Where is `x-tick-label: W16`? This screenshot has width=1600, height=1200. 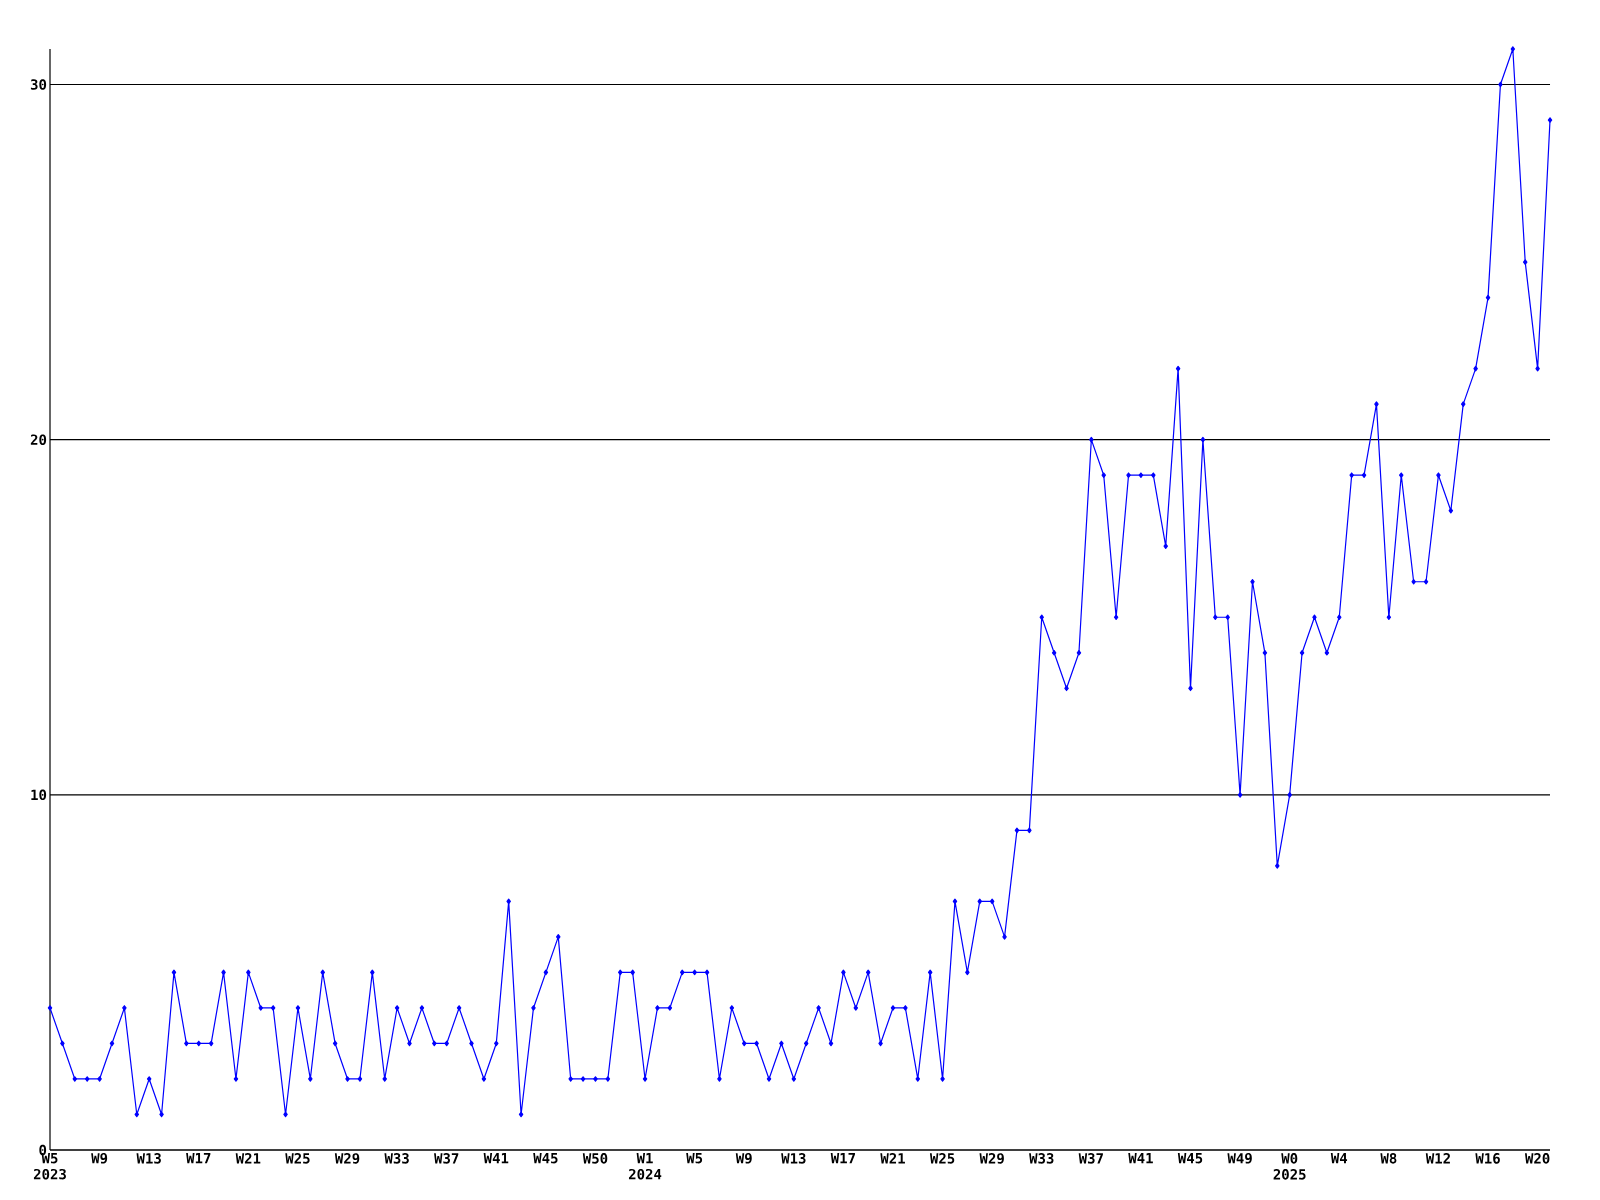
x-tick-label: W16 is located at coordinates (1487, 1158).